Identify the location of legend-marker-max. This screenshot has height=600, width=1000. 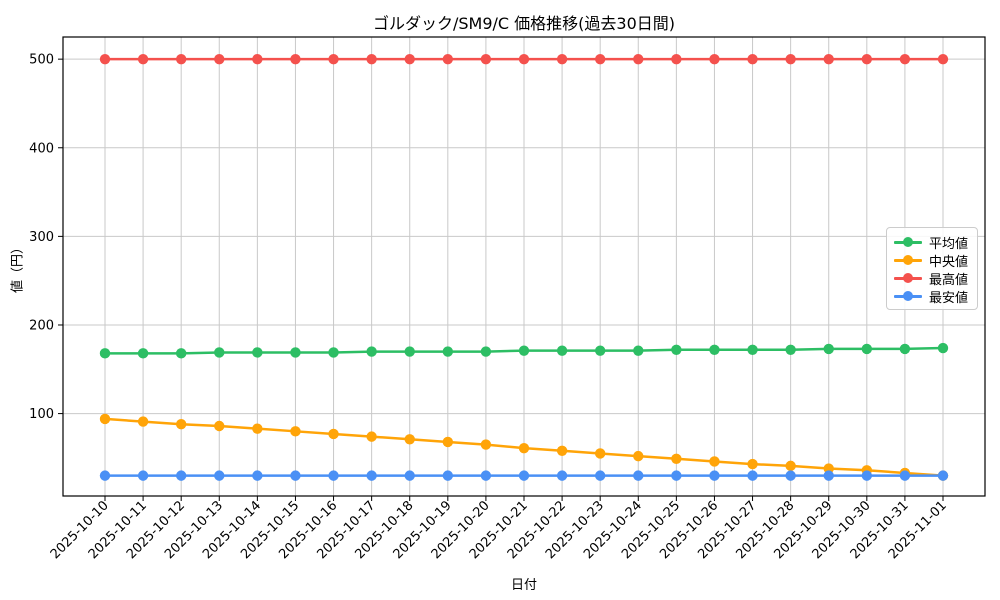
(908, 278).